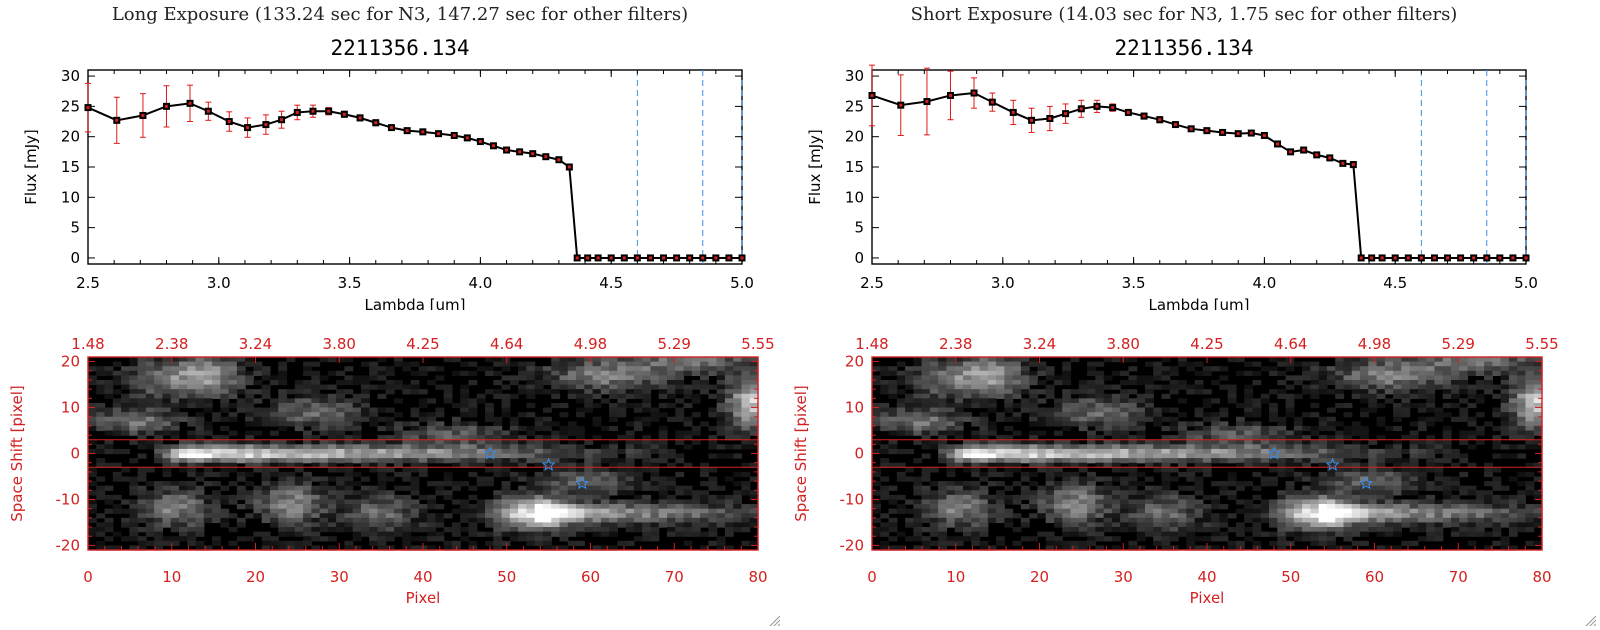 This screenshot has height=630, width=1600. Describe the element at coordinates (68, 545) in the screenshot. I see `y-tick-label: -20` at that location.